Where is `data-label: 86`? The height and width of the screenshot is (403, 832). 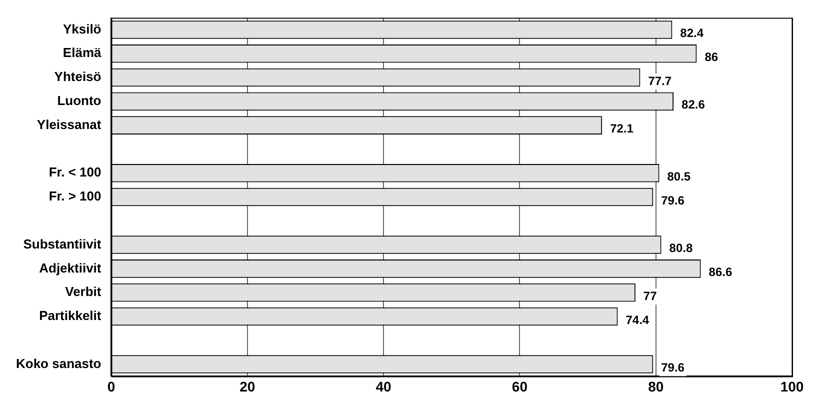 data-label: 86 is located at coordinates (711, 57).